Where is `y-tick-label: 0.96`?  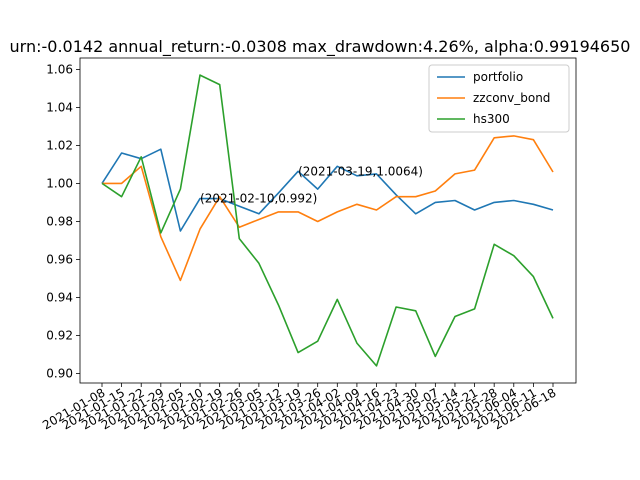
y-tick-label: 0.96 is located at coordinates (59, 259).